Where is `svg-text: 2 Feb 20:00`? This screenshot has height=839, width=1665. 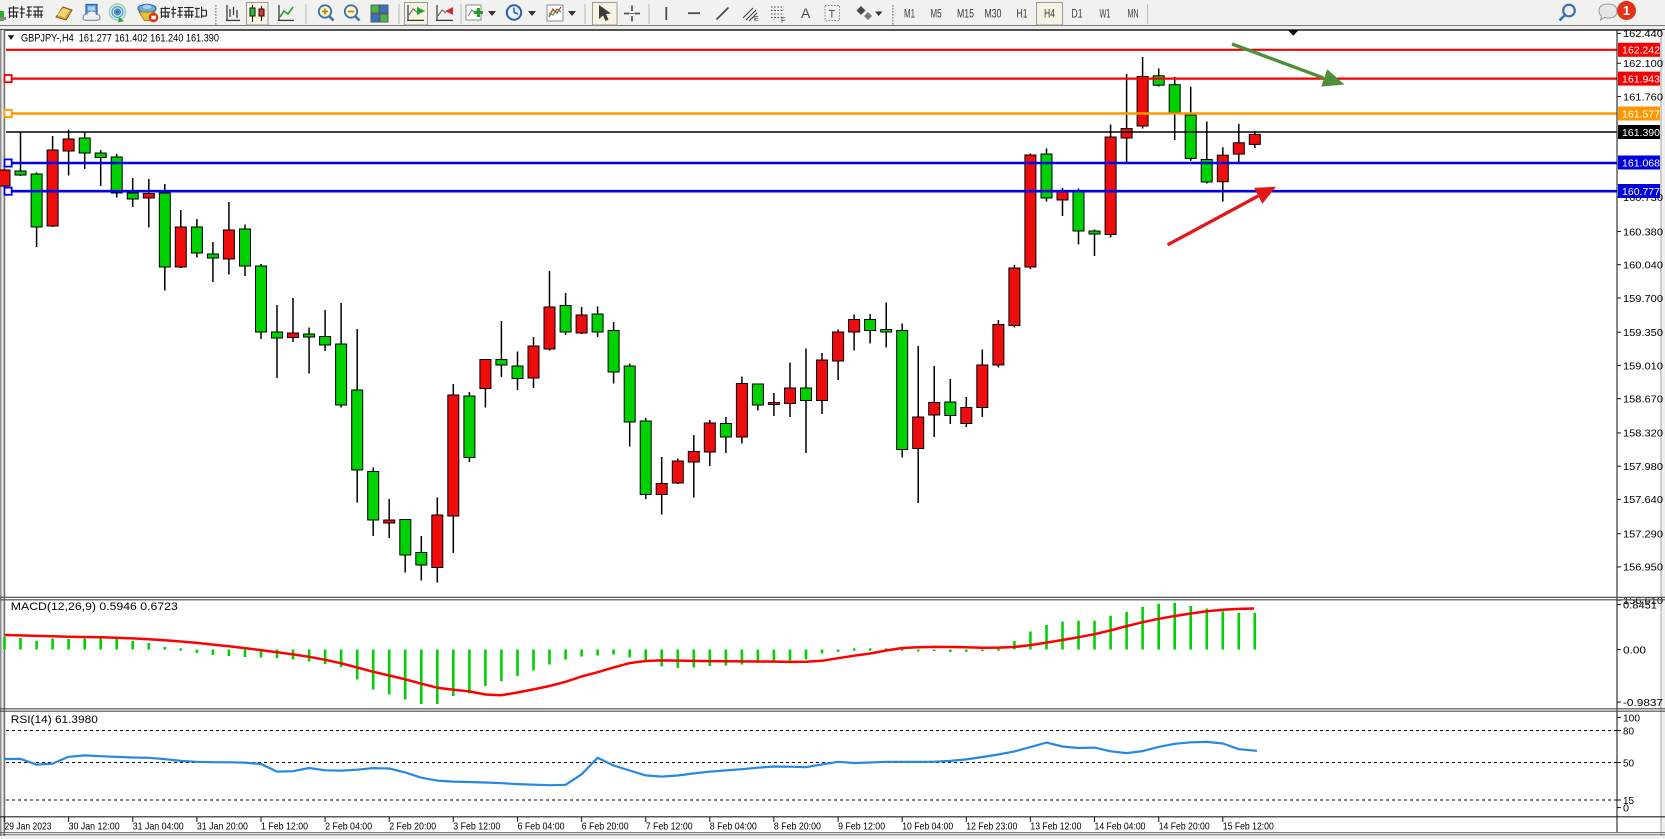 svg-text: 2 Feb 20:00 is located at coordinates (412, 827).